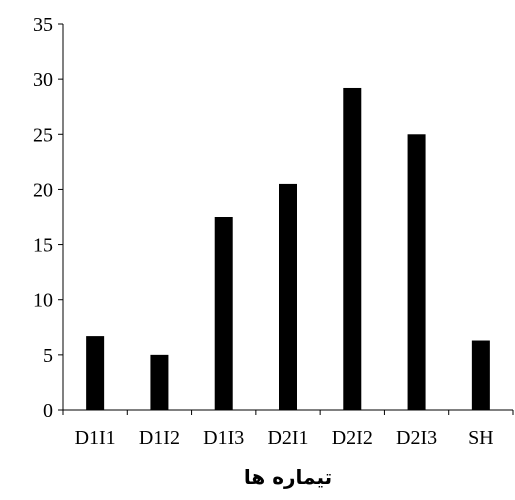 Image resolution: width=515 pixels, height=500 pixels. I want to click on y-tick-label: 0, so click(48, 411).